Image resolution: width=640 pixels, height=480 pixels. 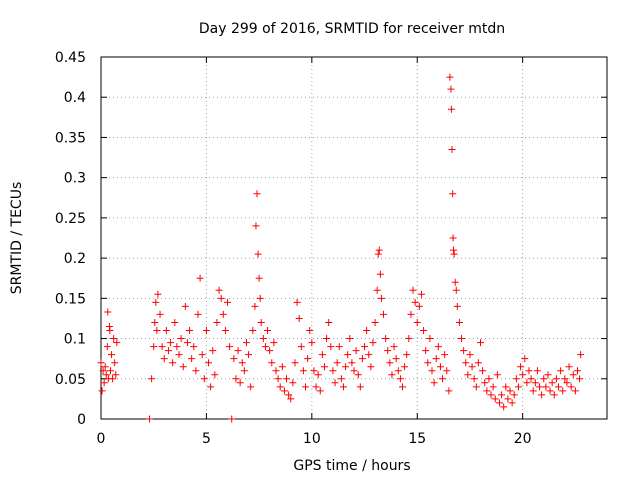 I want to click on x-tick-label: 0, so click(x=101, y=439).